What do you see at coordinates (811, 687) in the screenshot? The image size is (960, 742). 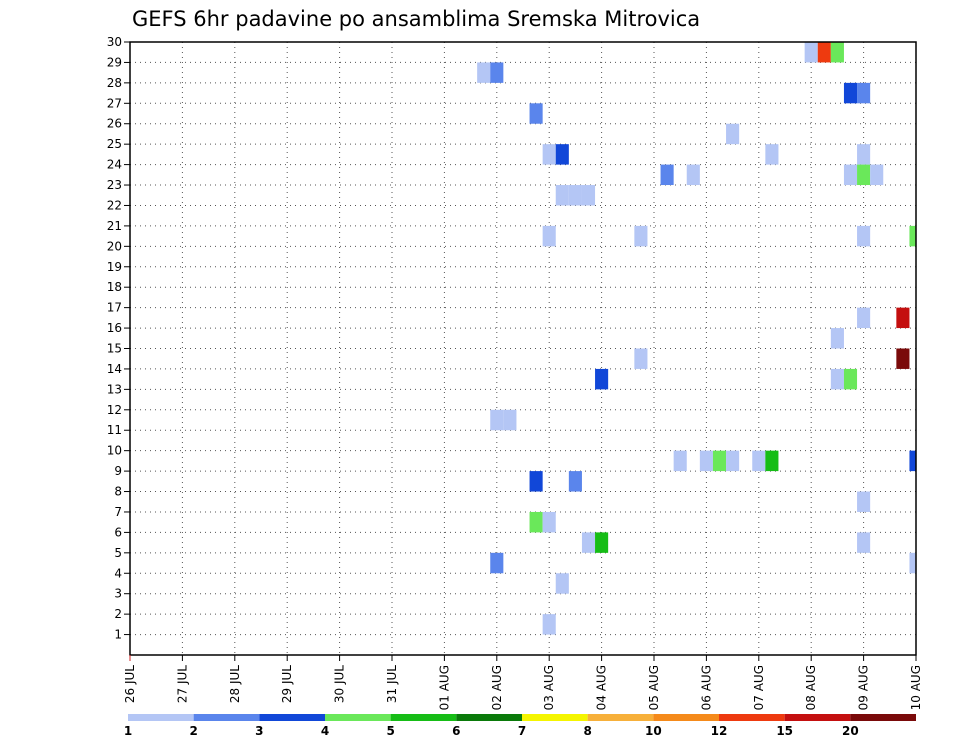 I see `x-tick-label: 08 AUG` at bounding box center [811, 687].